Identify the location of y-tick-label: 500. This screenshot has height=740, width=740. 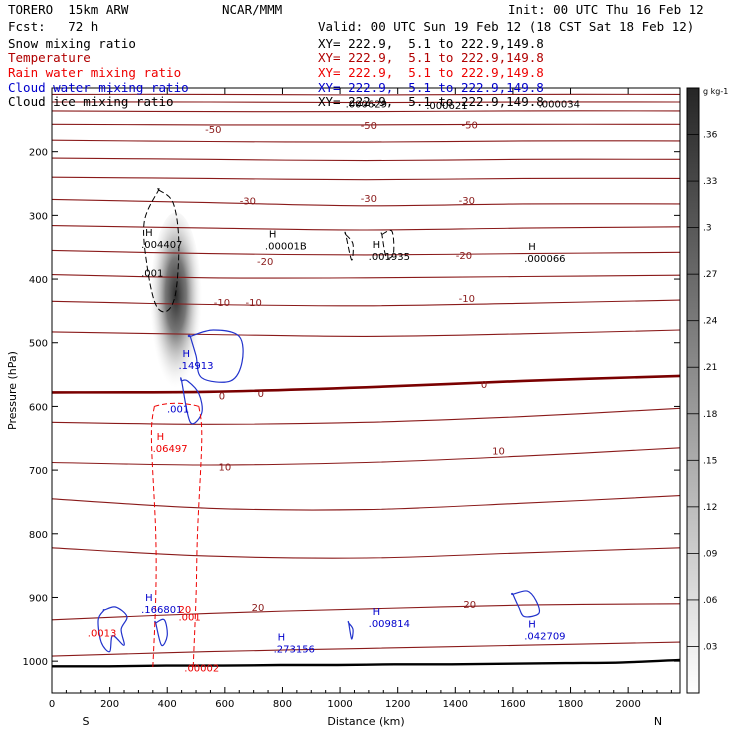
(38, 344).